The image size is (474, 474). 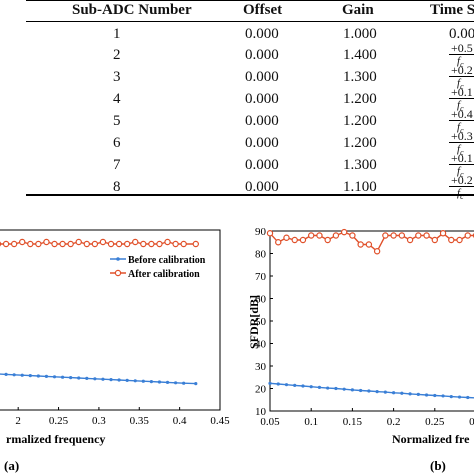 What do you see at coordinates (358, 10) in the screenshot?
I see `header-gain: Gain` at bounding box center [358, 10].